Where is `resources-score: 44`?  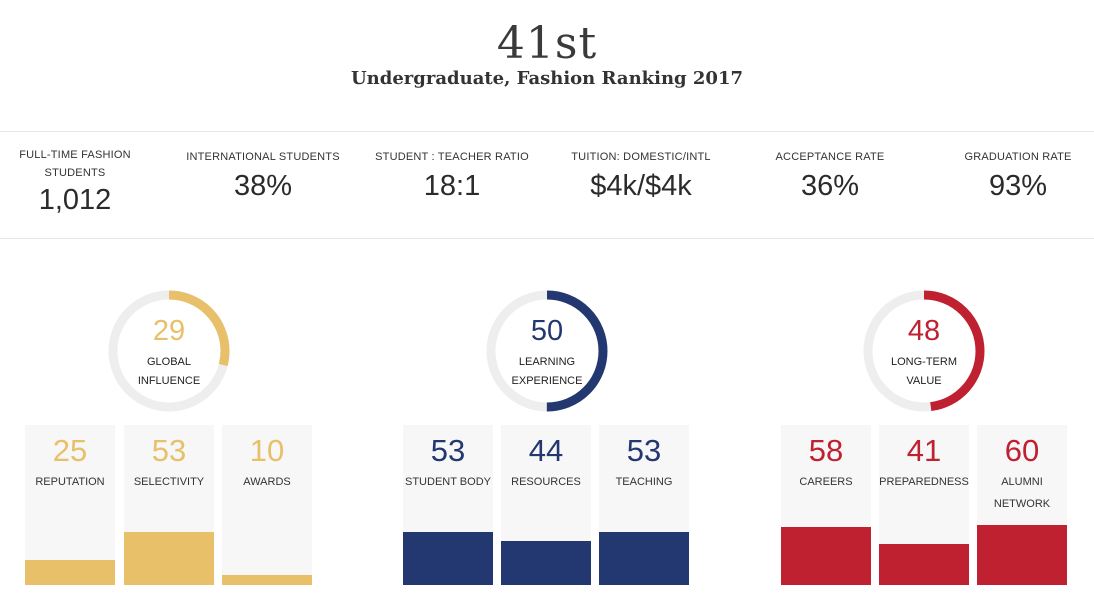 resources-score: 44 is located at coordinates (546, 450).